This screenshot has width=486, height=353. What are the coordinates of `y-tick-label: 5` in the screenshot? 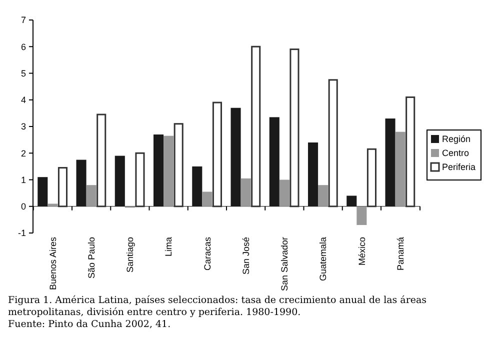 It's located at (23, 73).